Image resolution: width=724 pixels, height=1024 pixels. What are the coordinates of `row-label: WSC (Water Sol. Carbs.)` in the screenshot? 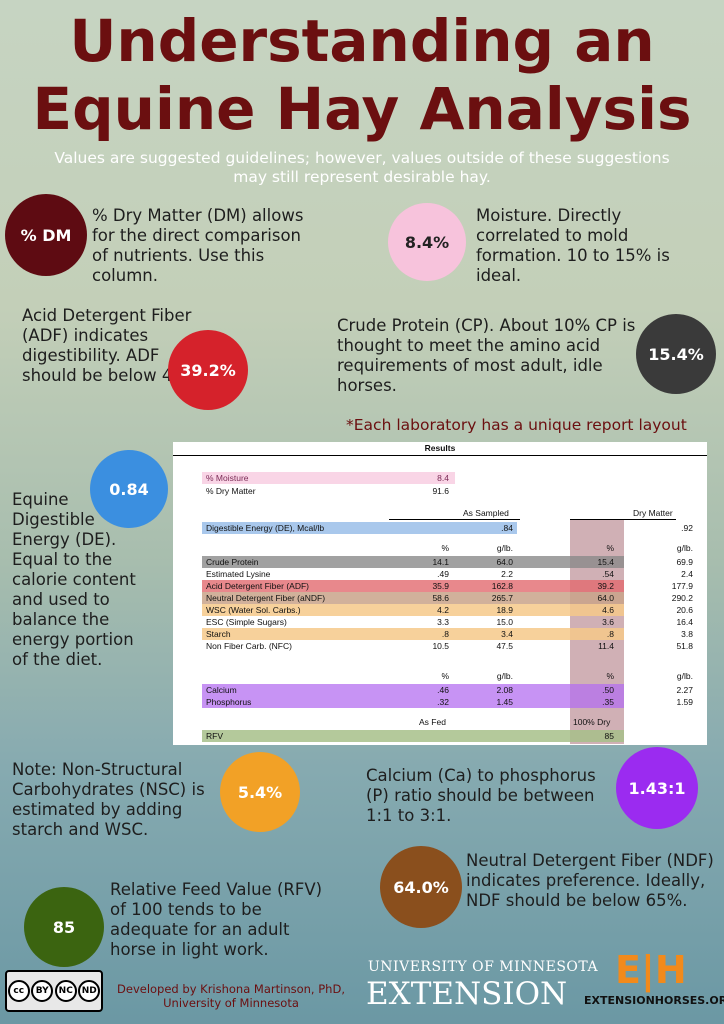 It's located at (253, 610).